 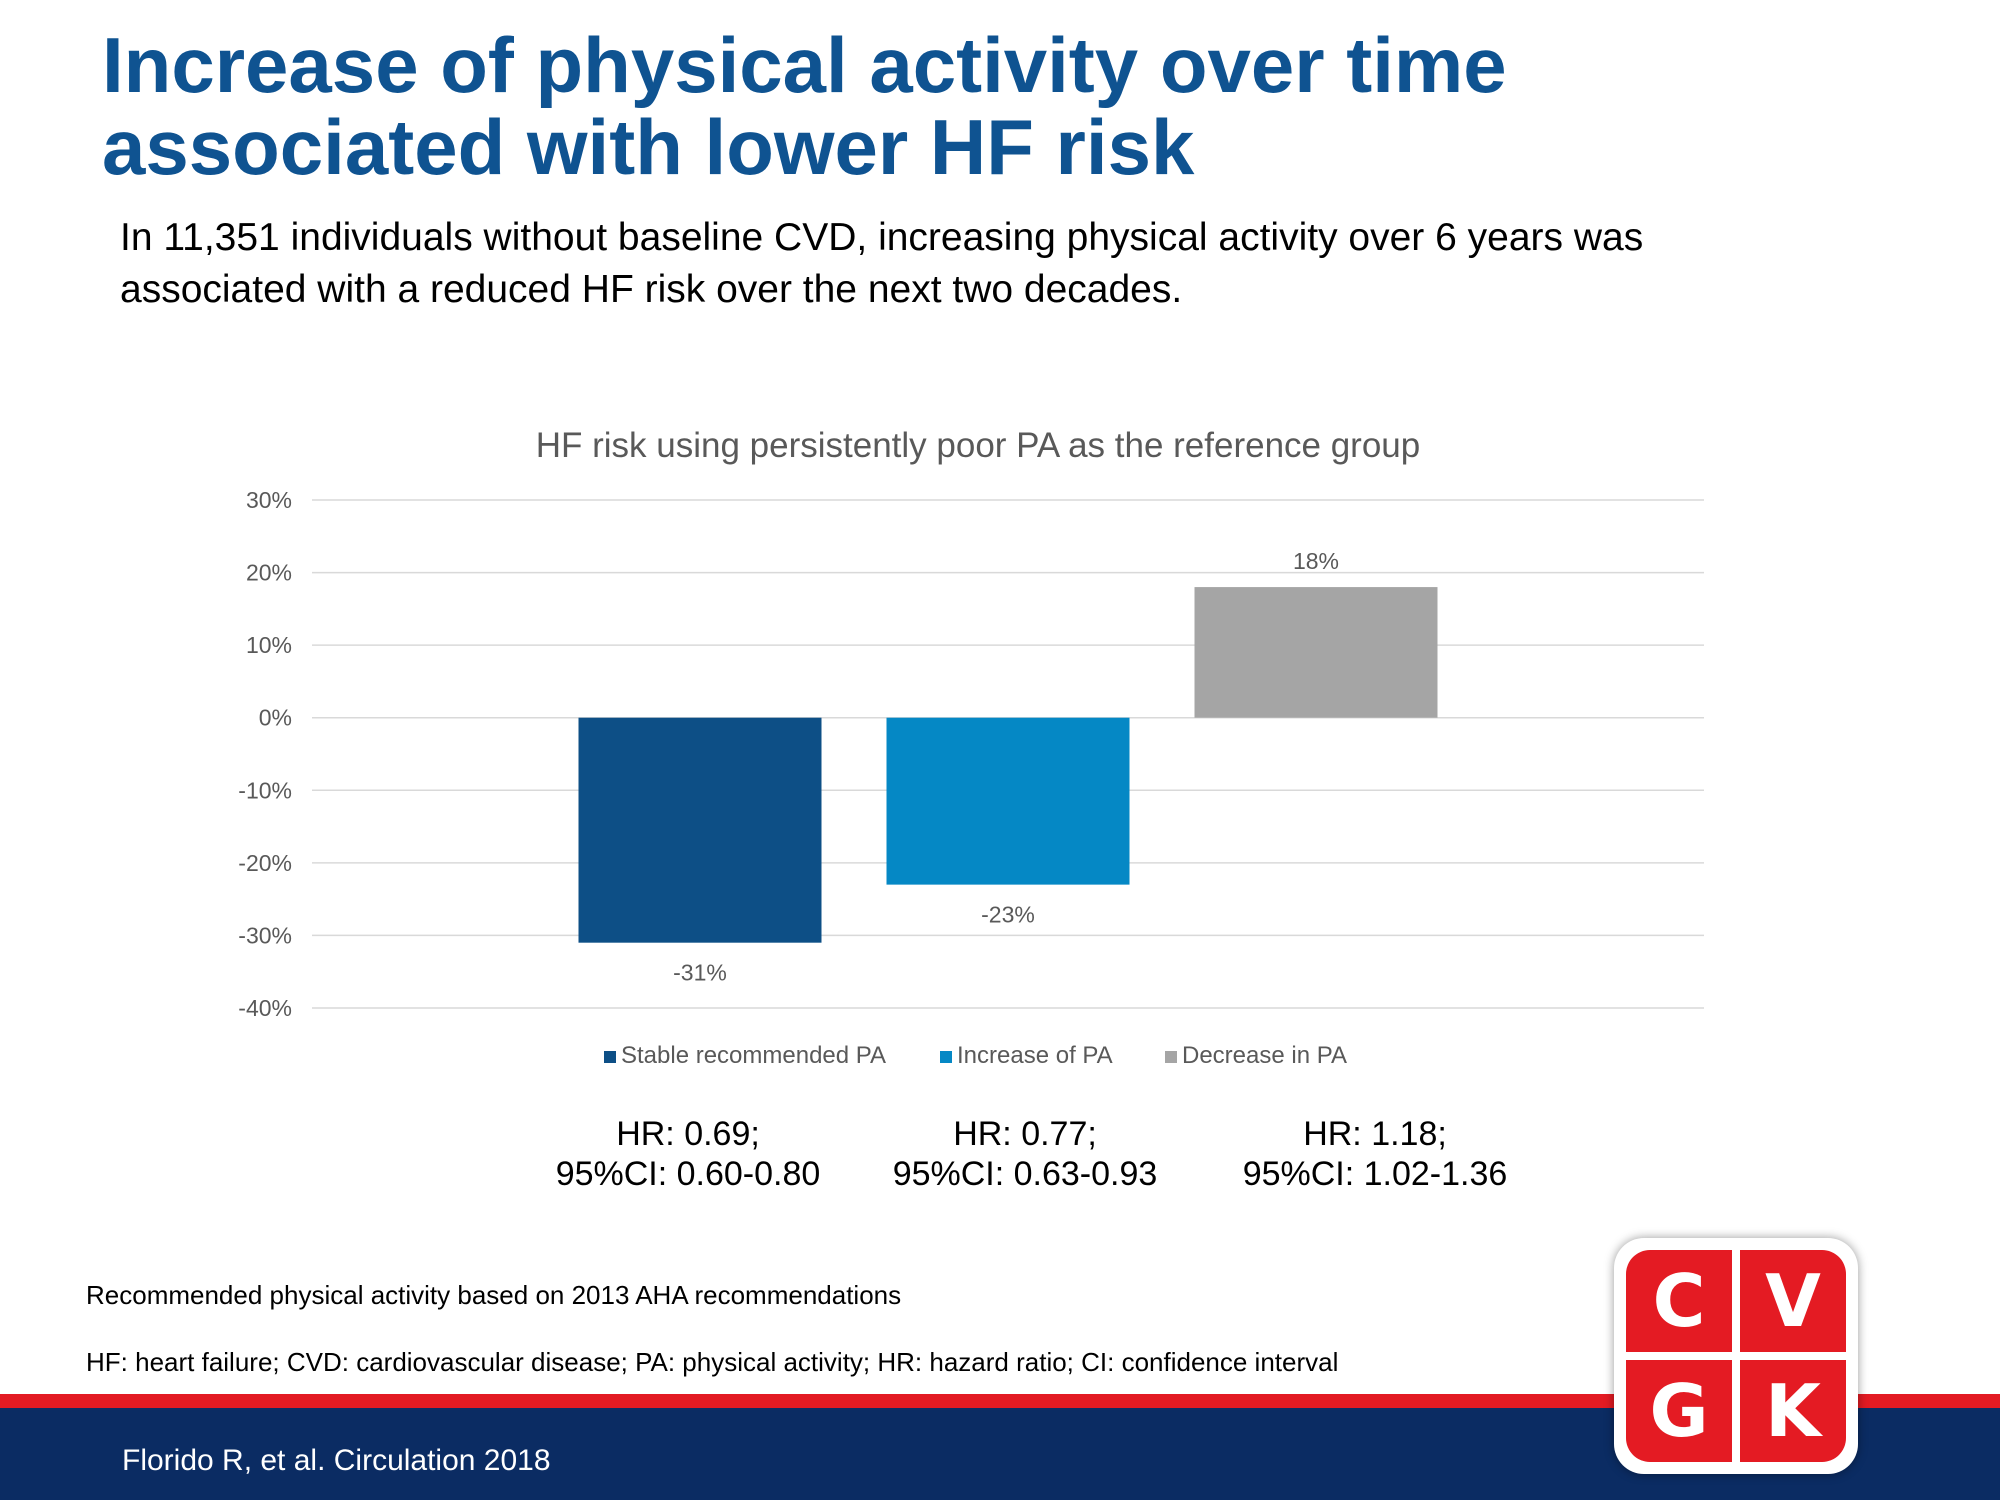 What do you see at coordinates (1000, 1401) in the screenshot?
I see `footer-red-band` at bounding box center [1000, 1401].